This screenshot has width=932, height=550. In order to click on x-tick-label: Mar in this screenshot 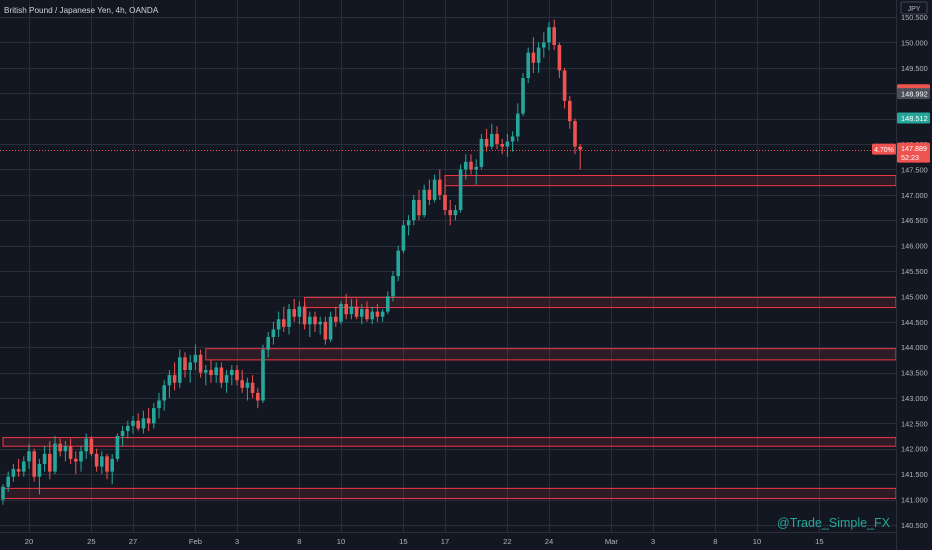, I will do `click(612, 541)`.